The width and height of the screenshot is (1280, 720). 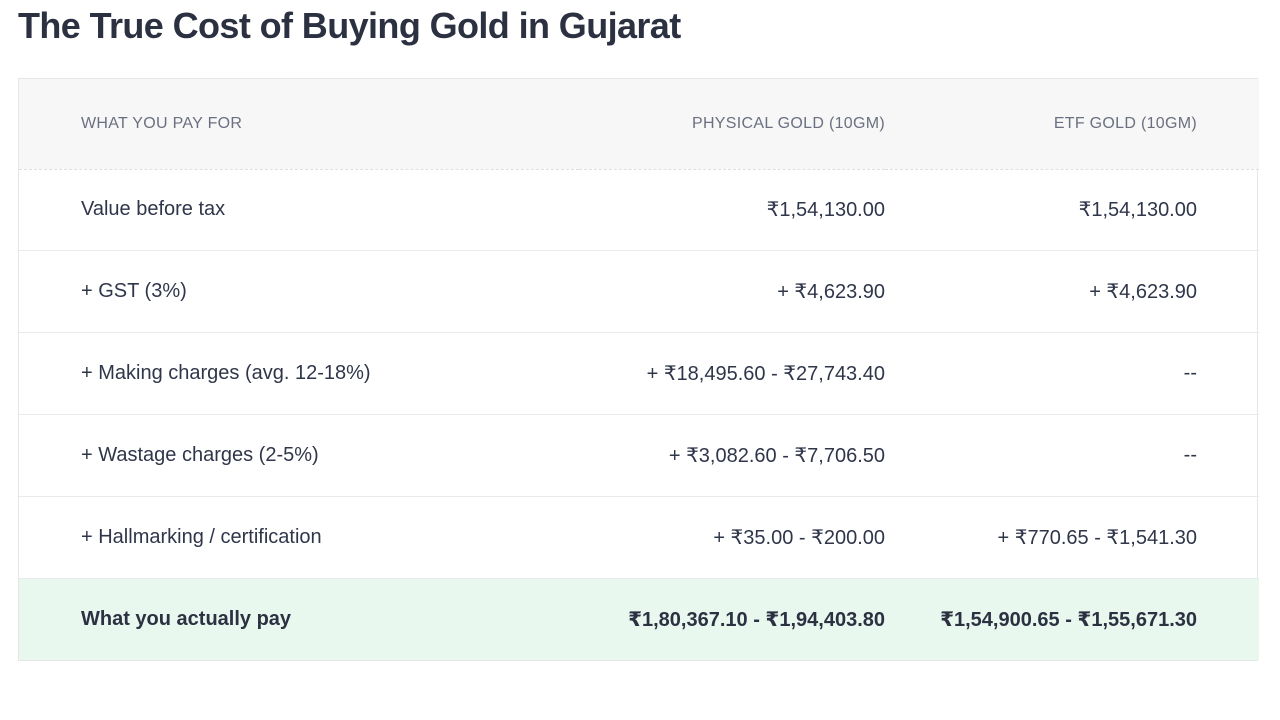 I want to click on row-label: + GST (3%), so click(x=134, y=290).